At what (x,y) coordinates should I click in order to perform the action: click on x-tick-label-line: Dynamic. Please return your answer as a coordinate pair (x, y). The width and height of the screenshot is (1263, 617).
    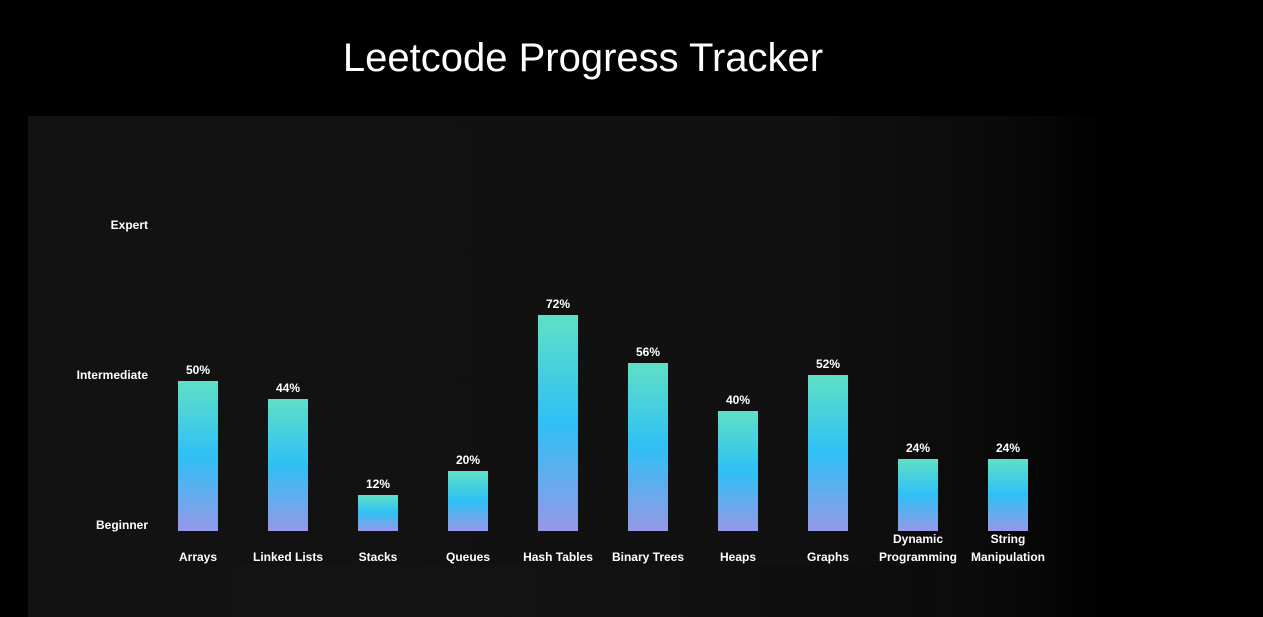
    Looking at the image, I should click on (918, 539).